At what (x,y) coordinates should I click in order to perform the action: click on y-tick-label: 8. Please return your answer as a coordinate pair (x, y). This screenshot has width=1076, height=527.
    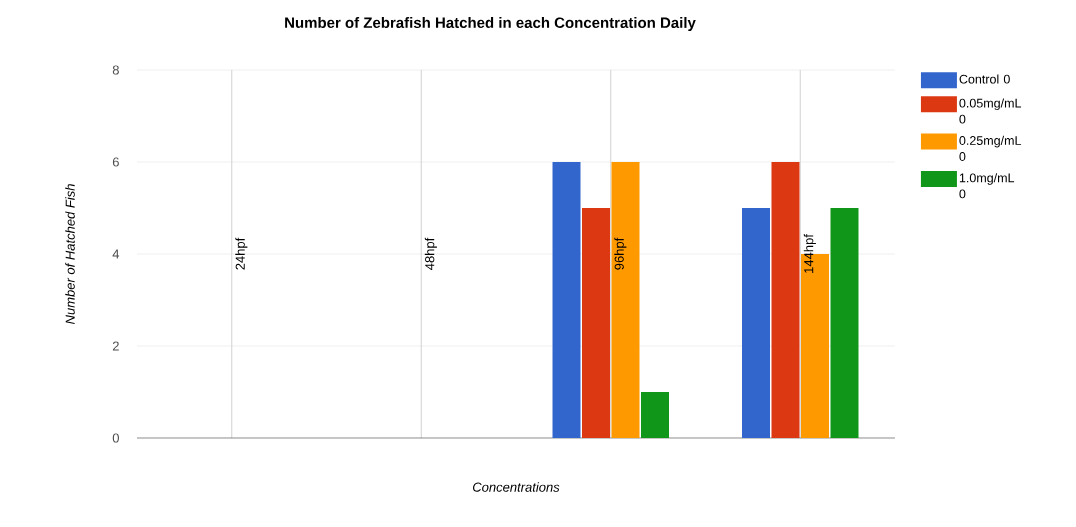
    Looking at the image, I should click on (115, 70).